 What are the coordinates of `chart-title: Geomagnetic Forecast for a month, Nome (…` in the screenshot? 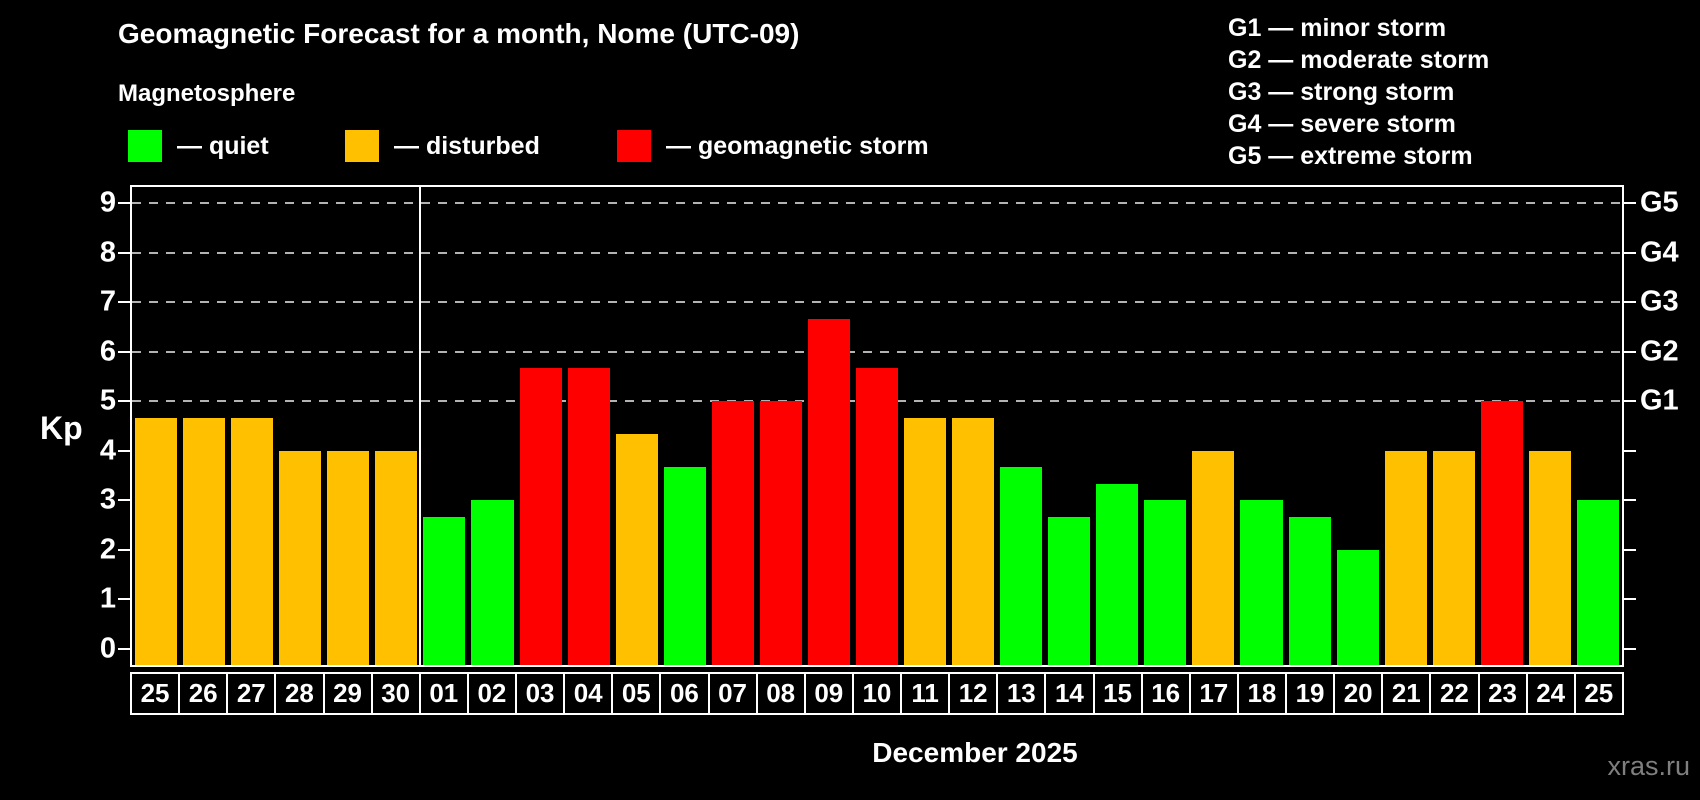 It's located at (459, 33).